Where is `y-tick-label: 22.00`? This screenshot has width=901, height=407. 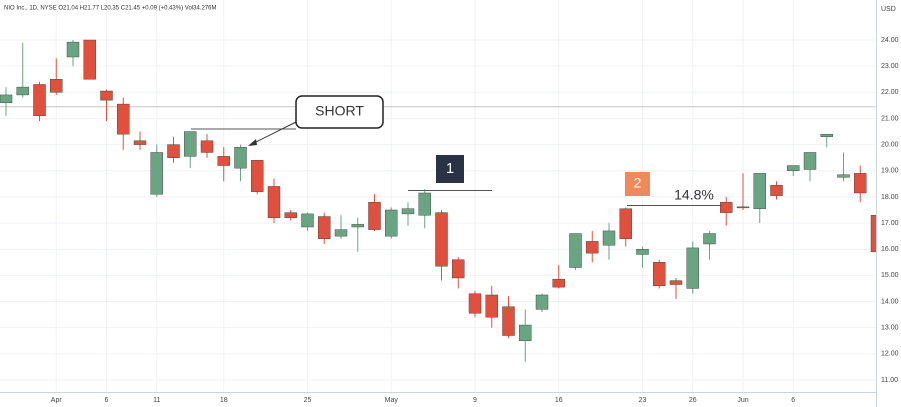
y-tick-label: 22.00 is located at coordinates (890, 92).